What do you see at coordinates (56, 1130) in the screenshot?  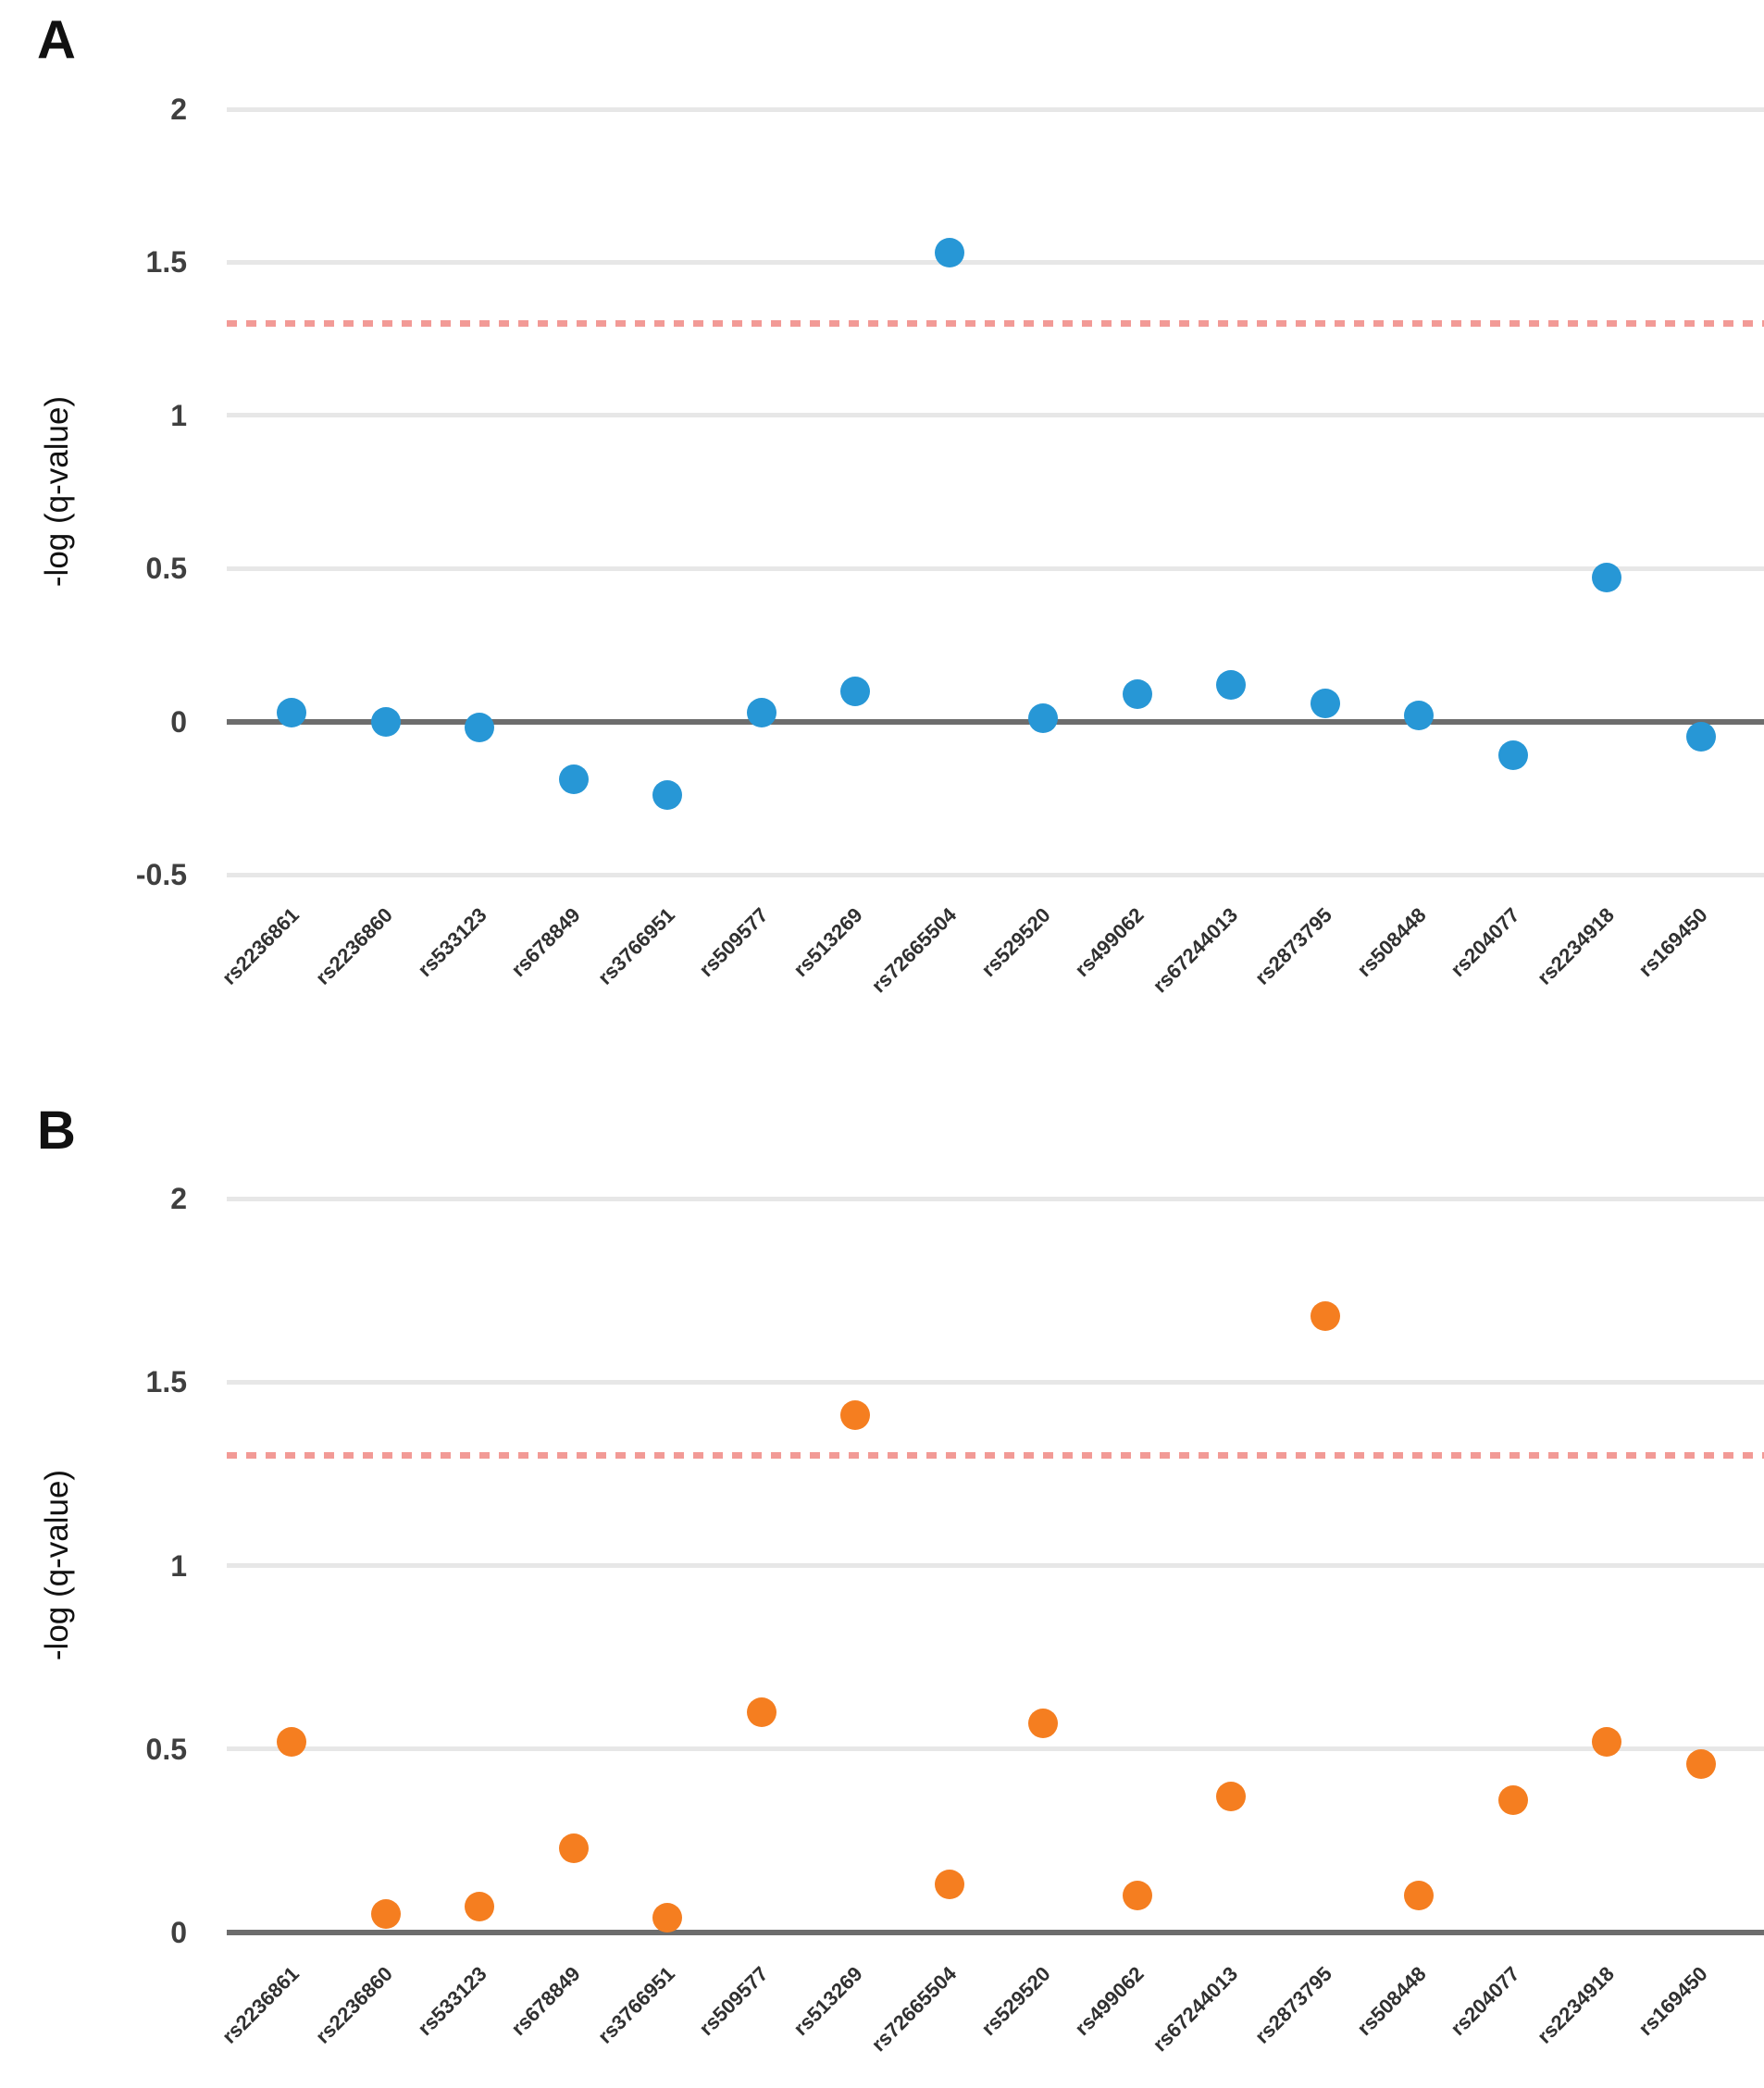 I see `panel-b-letter: B` at bounding box center [56, 1130].